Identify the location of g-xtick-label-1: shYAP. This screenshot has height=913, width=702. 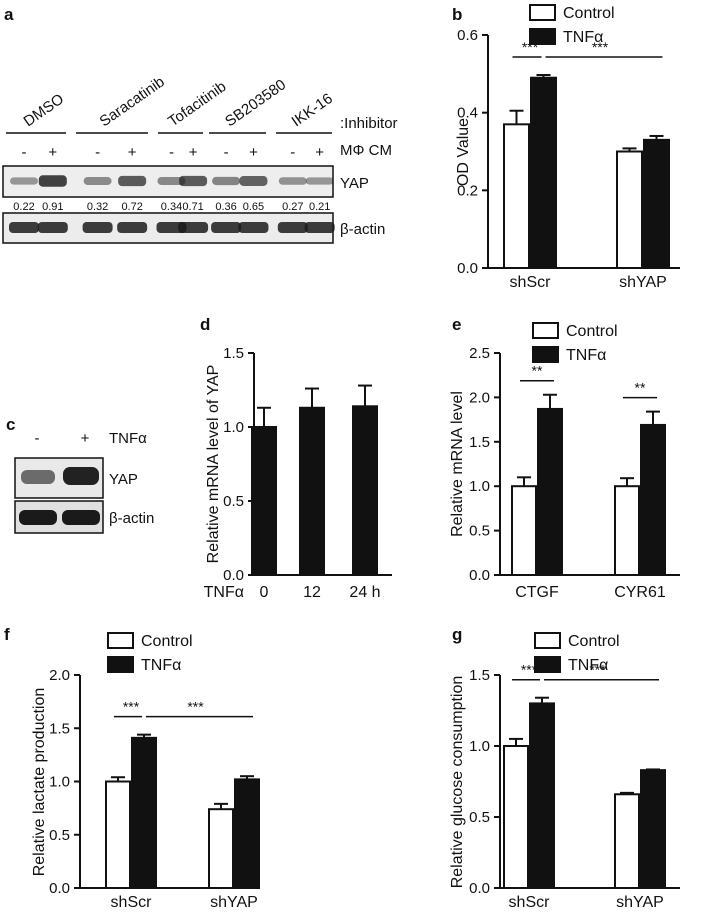
(640, 902).